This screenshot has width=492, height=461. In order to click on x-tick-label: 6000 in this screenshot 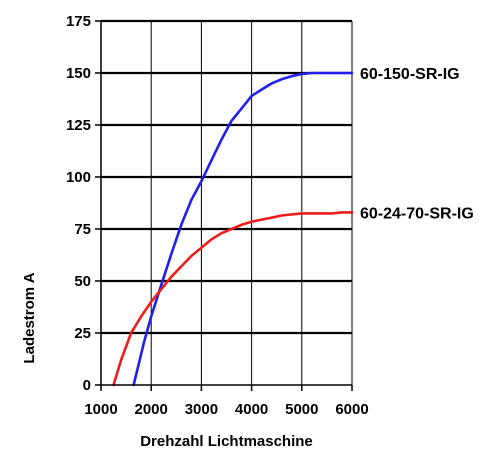, I will do `click(351, 409)`.